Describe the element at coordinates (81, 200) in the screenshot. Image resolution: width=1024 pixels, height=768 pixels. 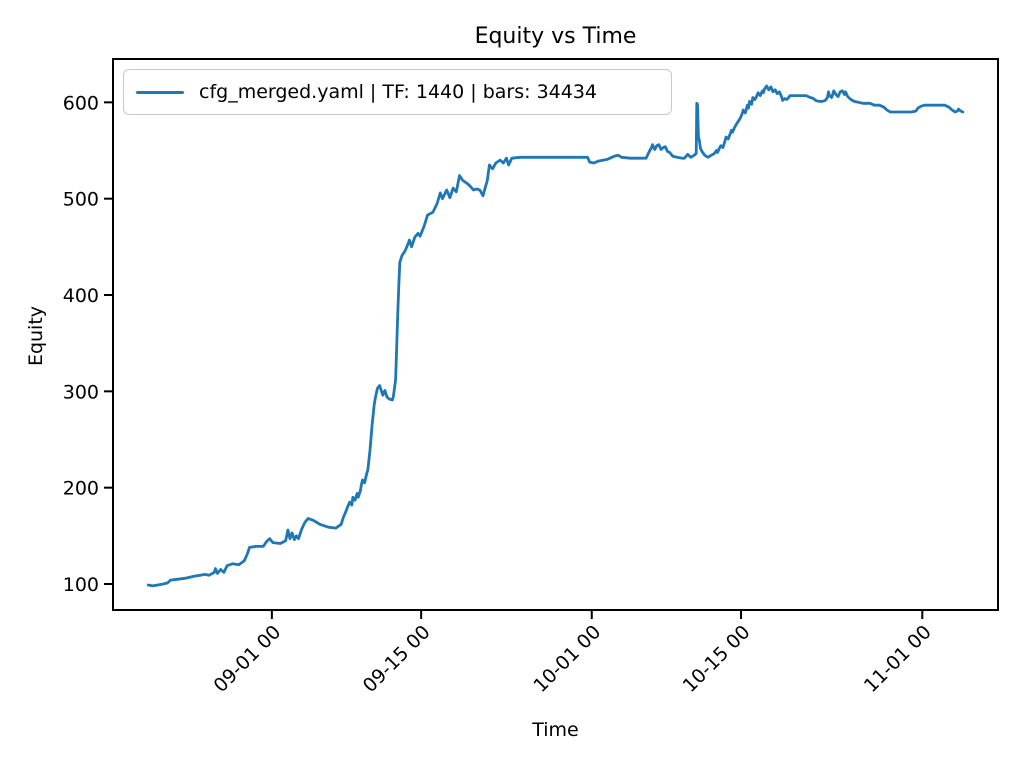
I see `y-tick-label: 500` at that location.